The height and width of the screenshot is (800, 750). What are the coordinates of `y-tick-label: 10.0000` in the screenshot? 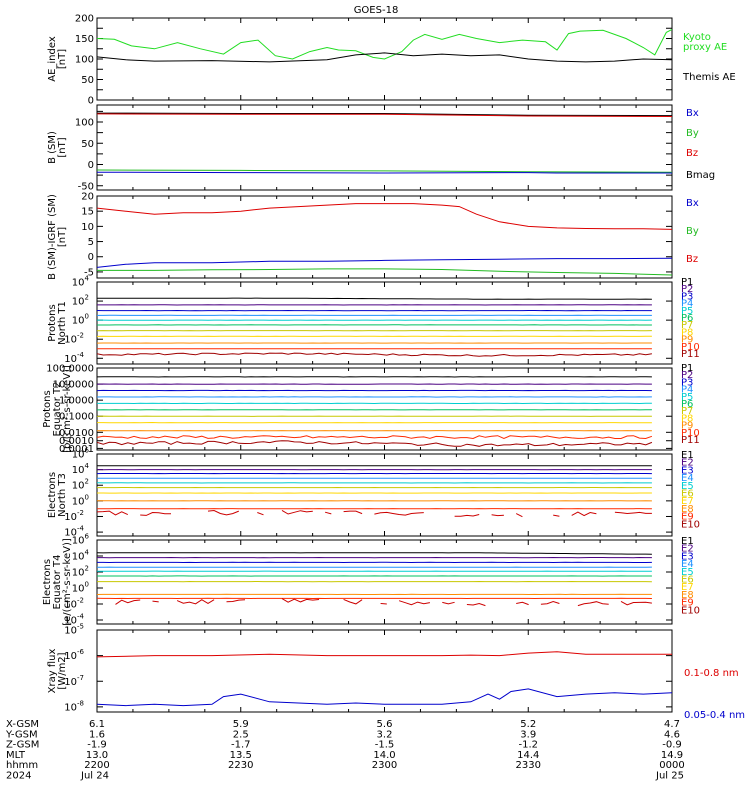 It's located at (73, 385).